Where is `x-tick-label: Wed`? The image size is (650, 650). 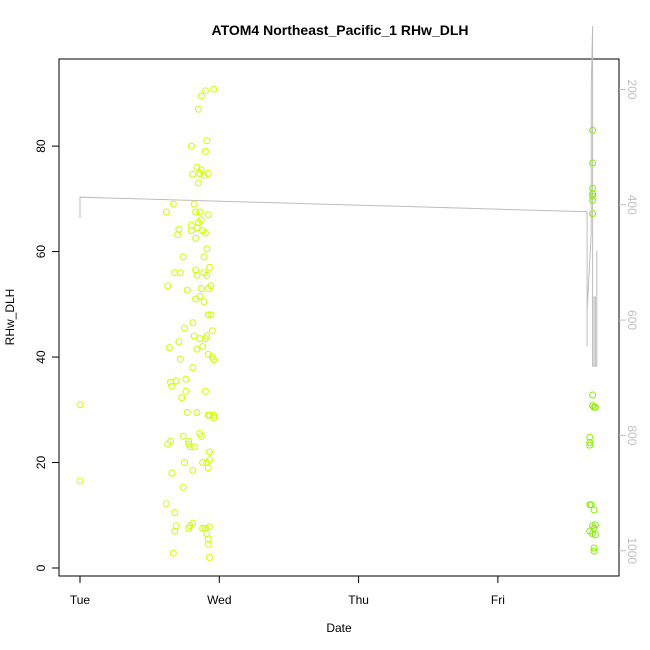
x-tick-label: Wed is located at coordinates (219, 600).